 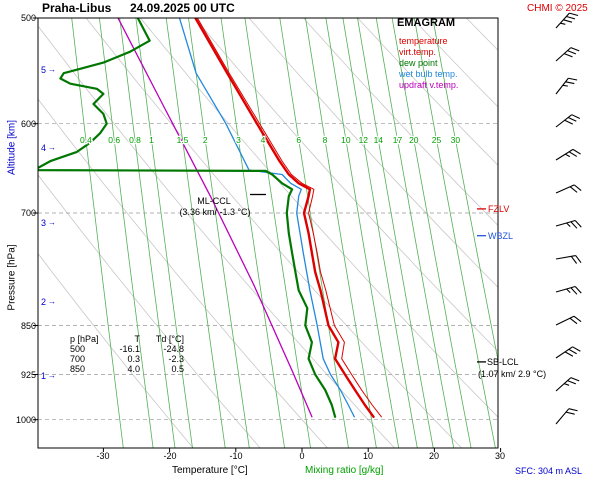 I want to click on altitude-axis-title: Altitude [km], so click(x=12, y=147).